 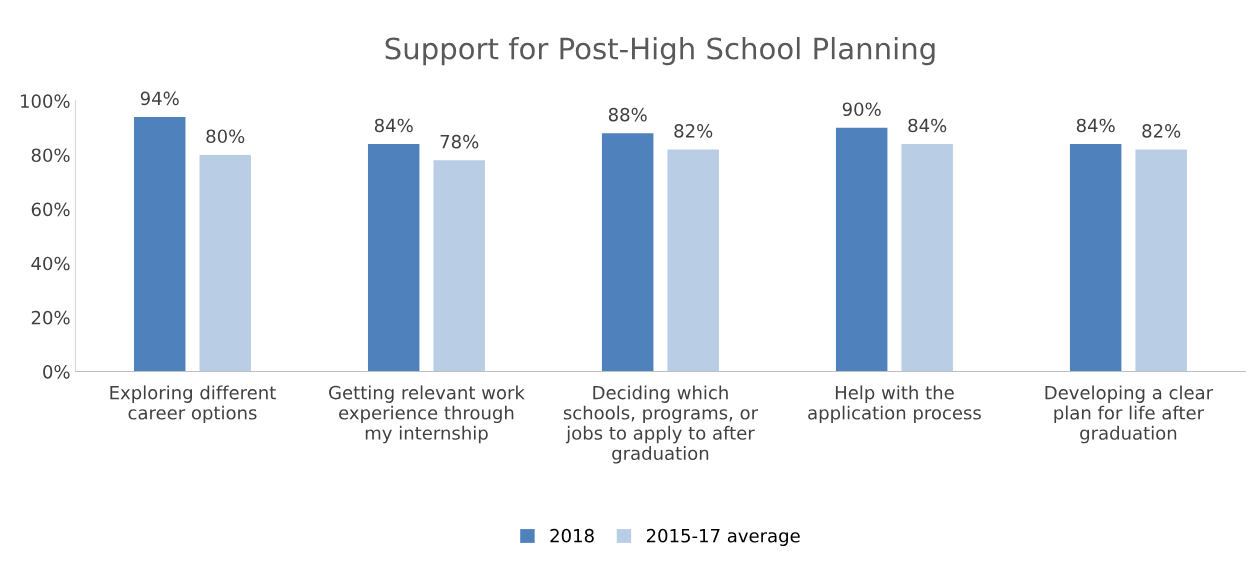 I want to click on y-tick-label: 100%, so click(x=45, y=101).